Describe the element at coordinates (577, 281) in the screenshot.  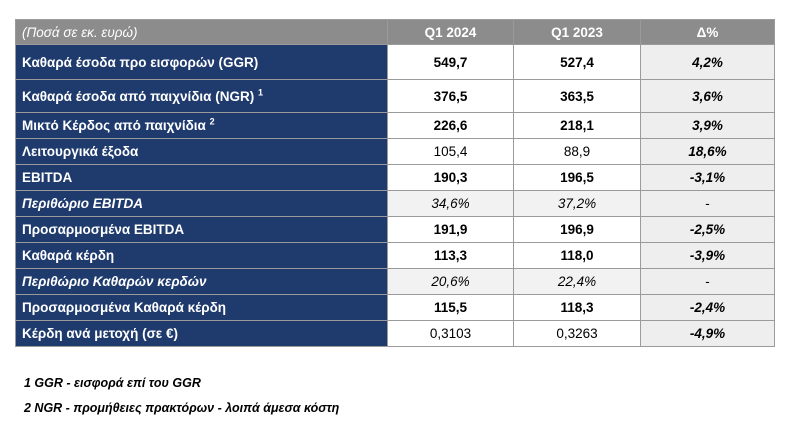
I see `value-q1-2023: 22,4%` at that location.